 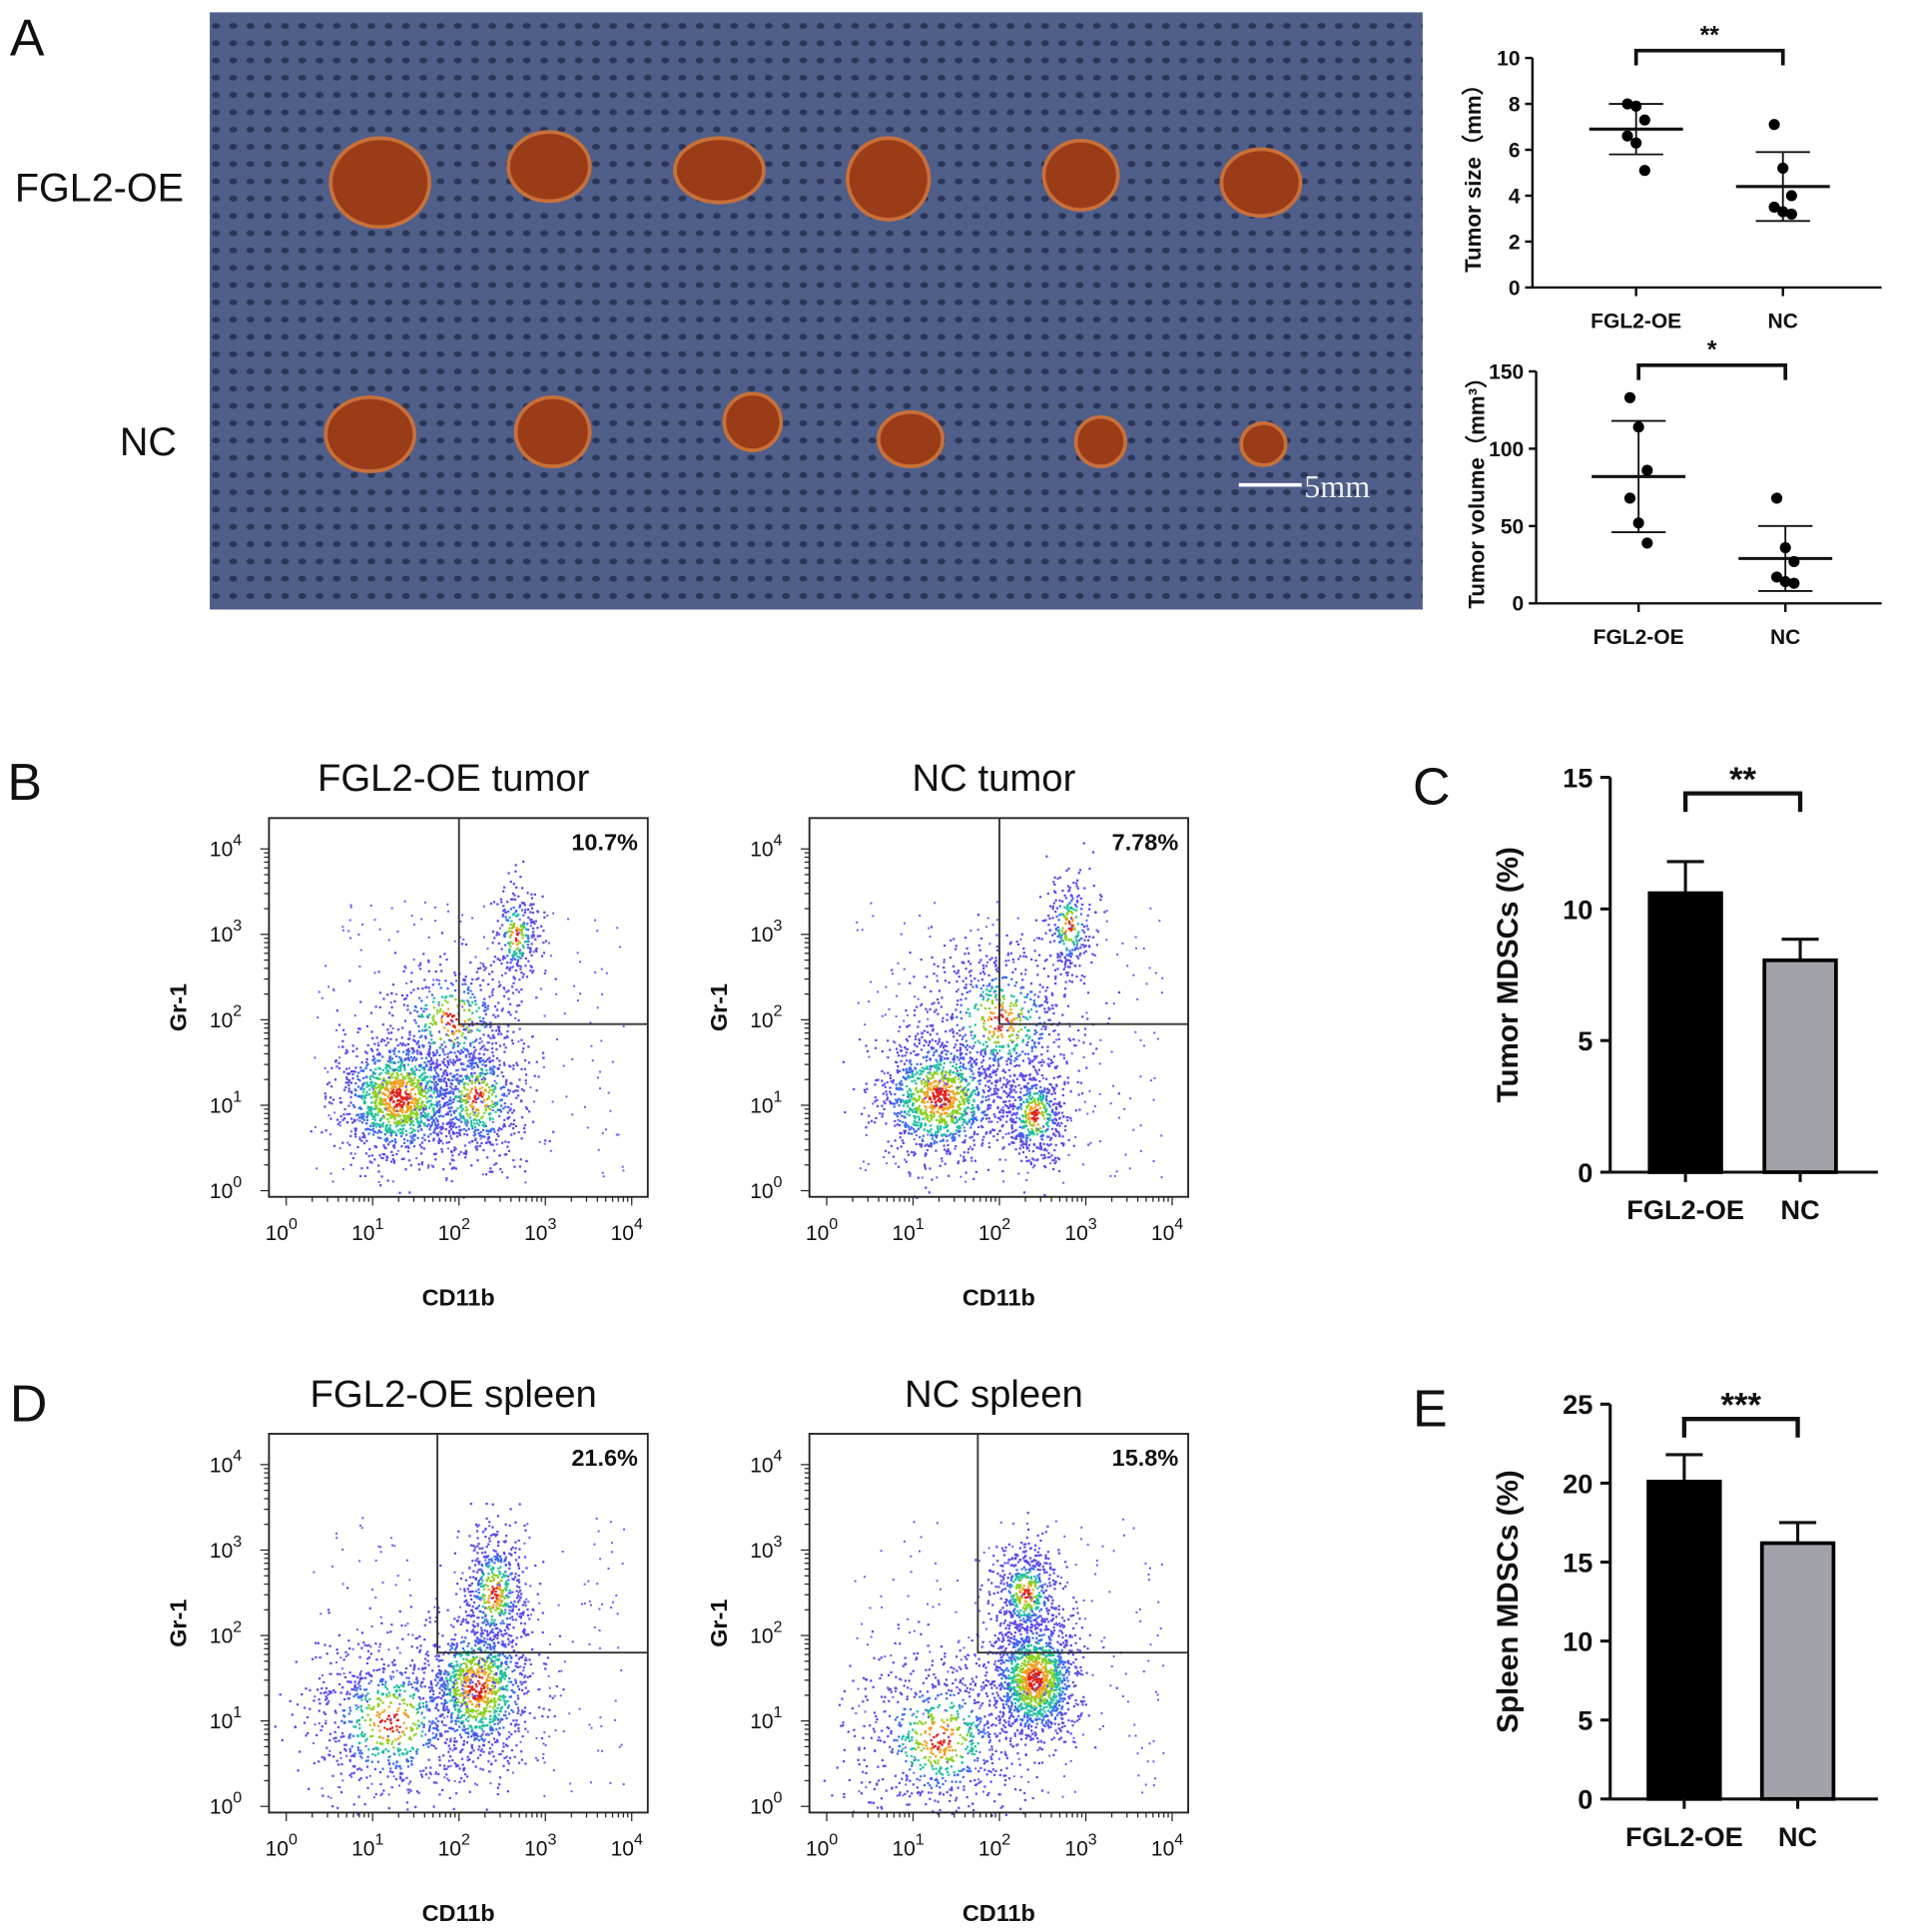 What do you see at coordinates (237, 1011) in the screenshot?
I see `tick-exponent: 2` at bounding box center [237, 1011].